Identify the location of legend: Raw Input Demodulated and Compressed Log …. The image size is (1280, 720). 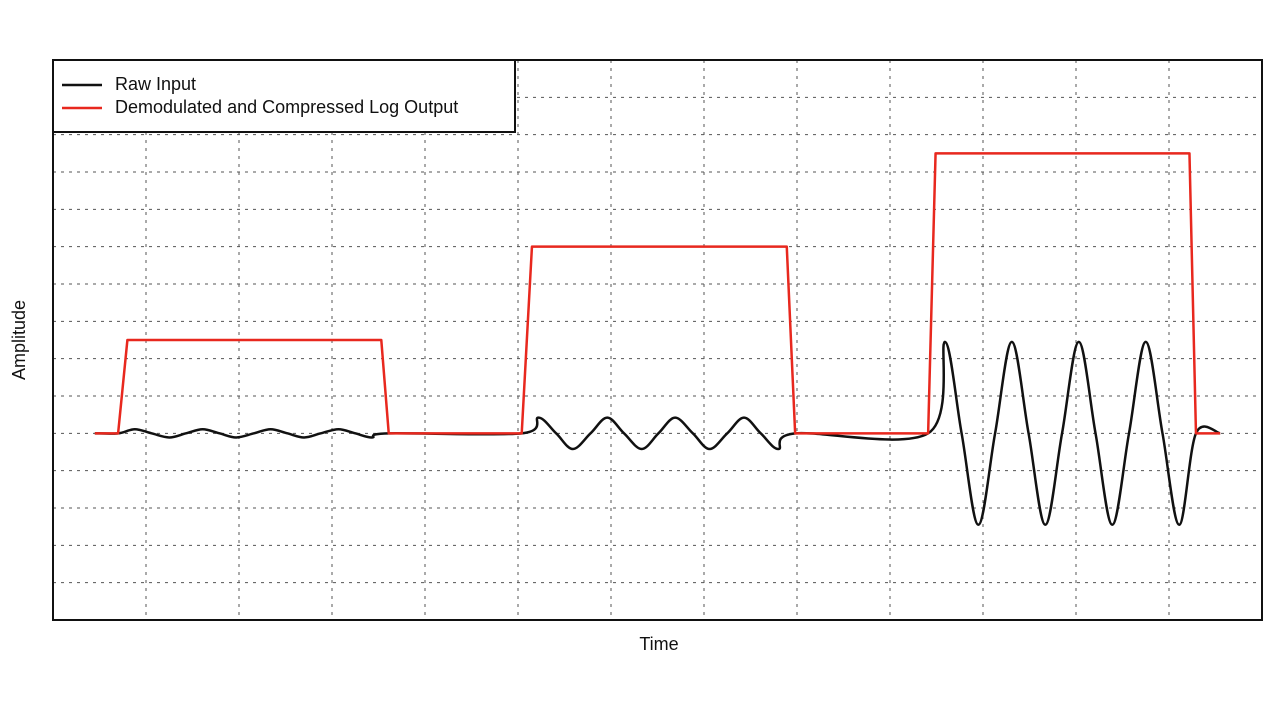
(284, 96).